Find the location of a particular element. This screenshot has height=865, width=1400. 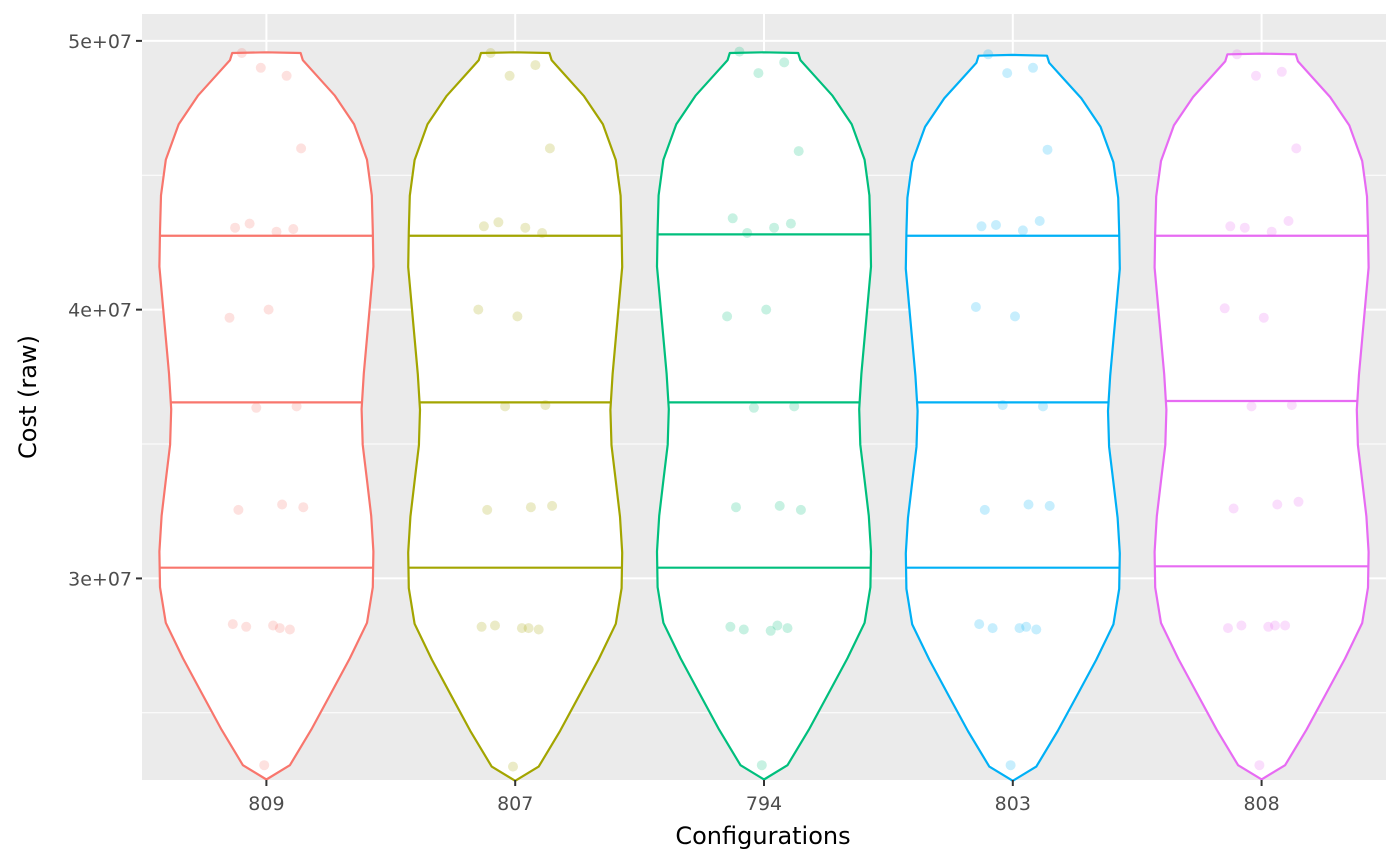

x-tick-label: 803 is located at coordinates (1013, 804).